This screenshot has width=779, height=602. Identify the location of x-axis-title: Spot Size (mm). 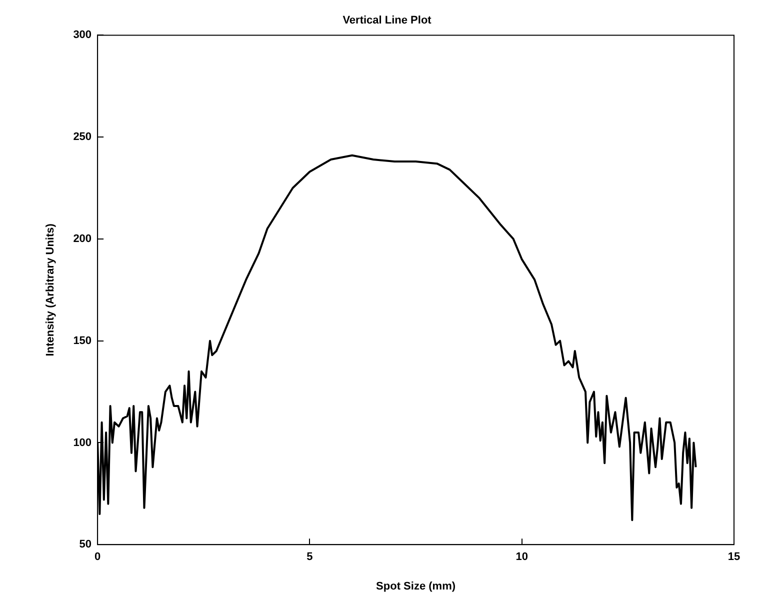
(416, 586).